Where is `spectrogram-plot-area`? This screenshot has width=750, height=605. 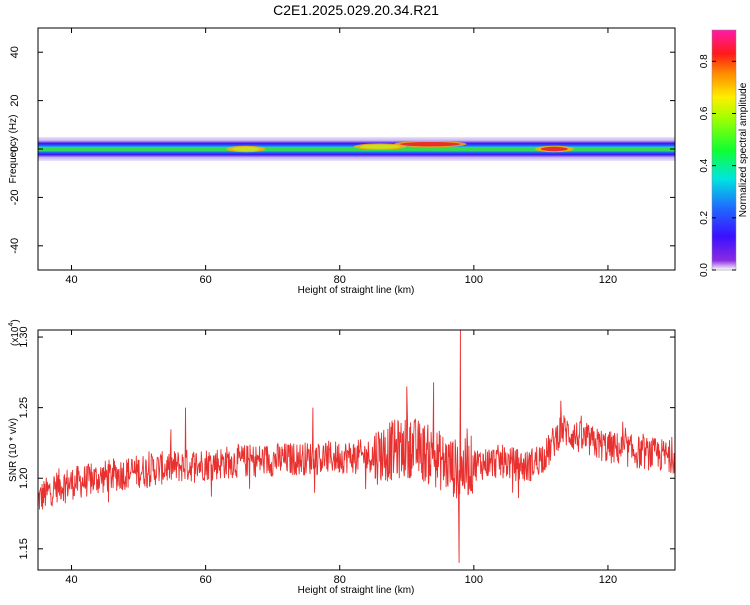
spectrogram-plot-area is located at coordinates (356, 149).